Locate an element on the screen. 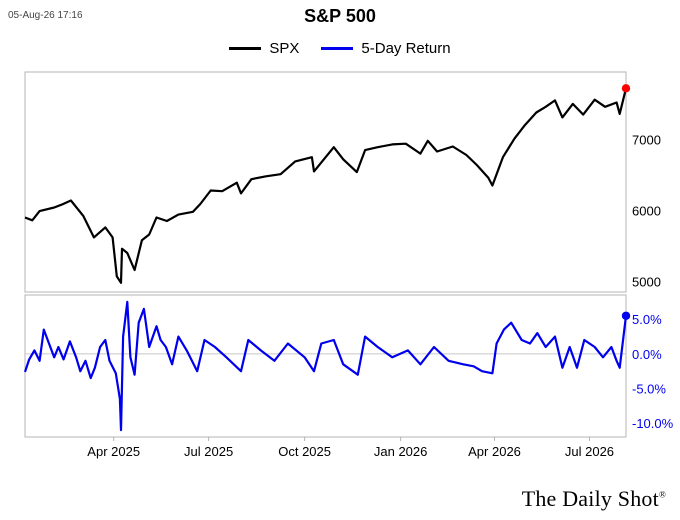  brand-logo: The Daily Shot® is located at coordinates (594, 499).